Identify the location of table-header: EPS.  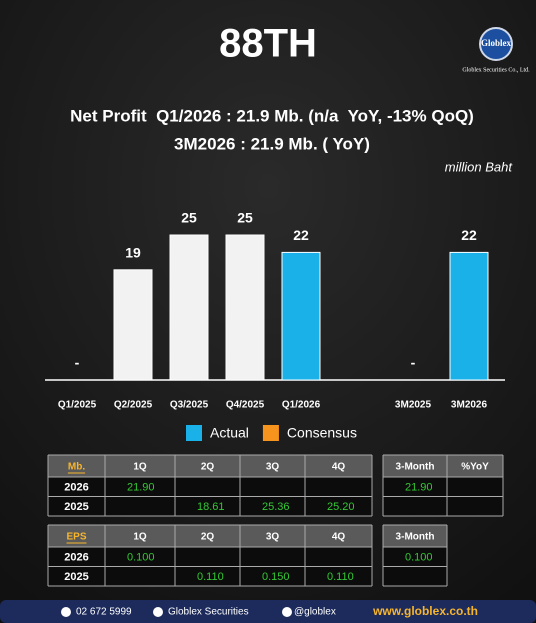
(76, 537).